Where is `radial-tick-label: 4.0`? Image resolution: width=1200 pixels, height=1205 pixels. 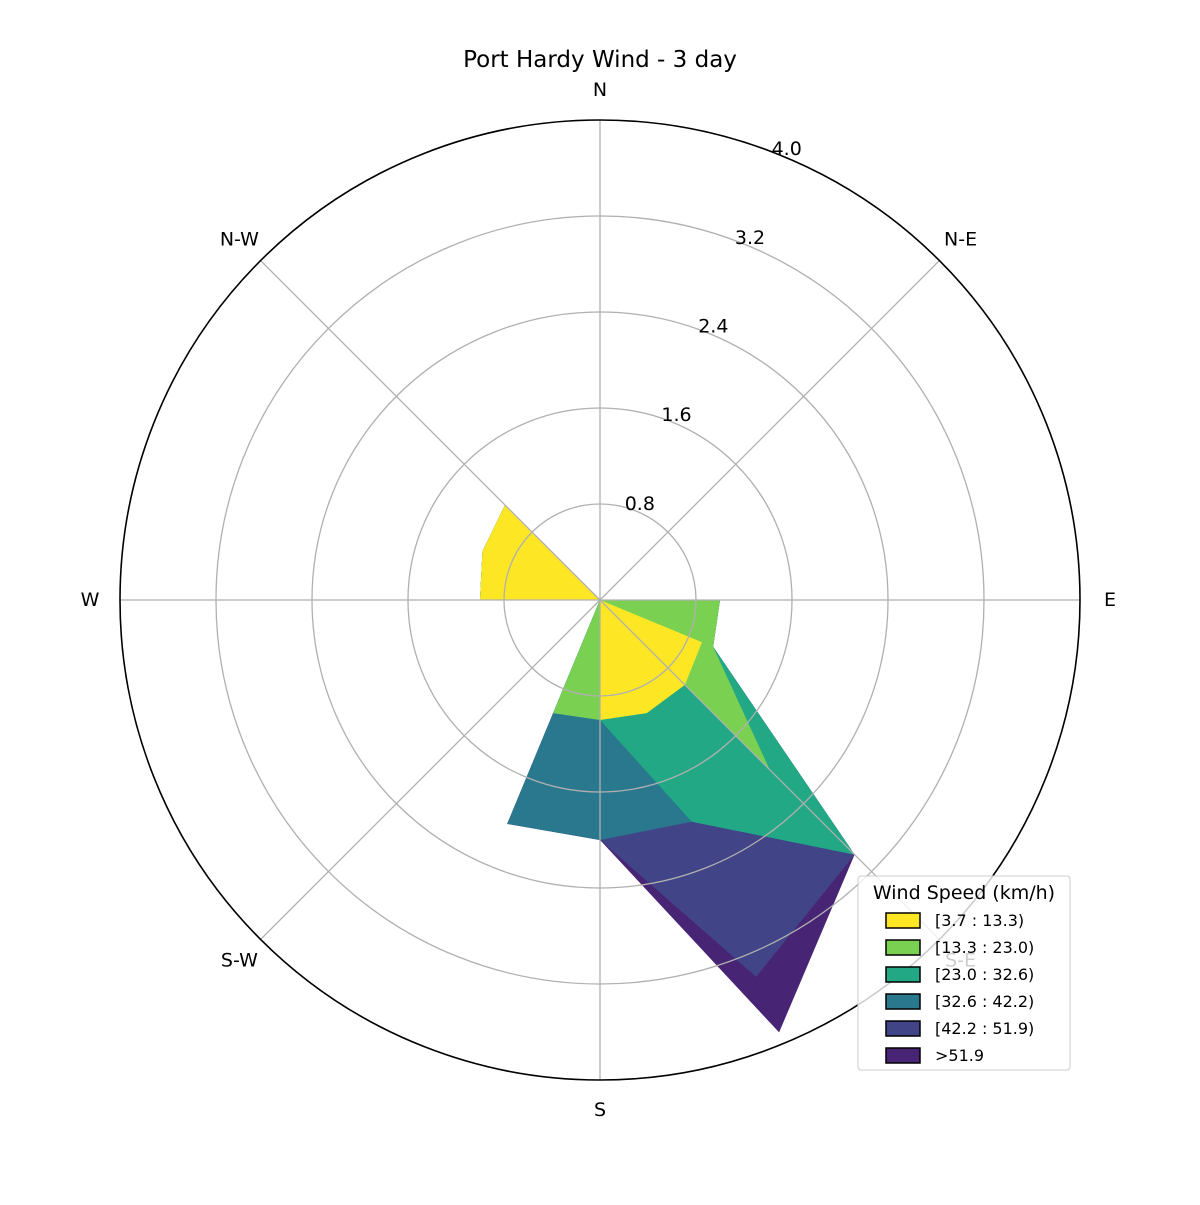 radial-tick-label: 4.0 is located at coordinates (787, 149).